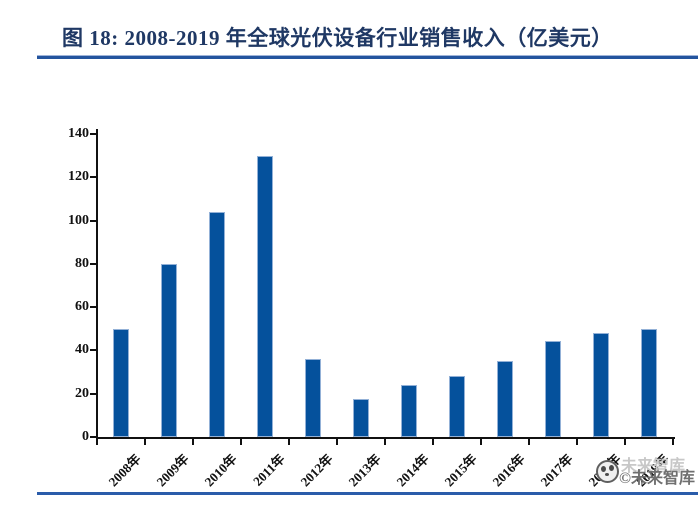  Describe the element at coordinates (361, 418) in the screenshot. I see `bar-2013年` at that location.